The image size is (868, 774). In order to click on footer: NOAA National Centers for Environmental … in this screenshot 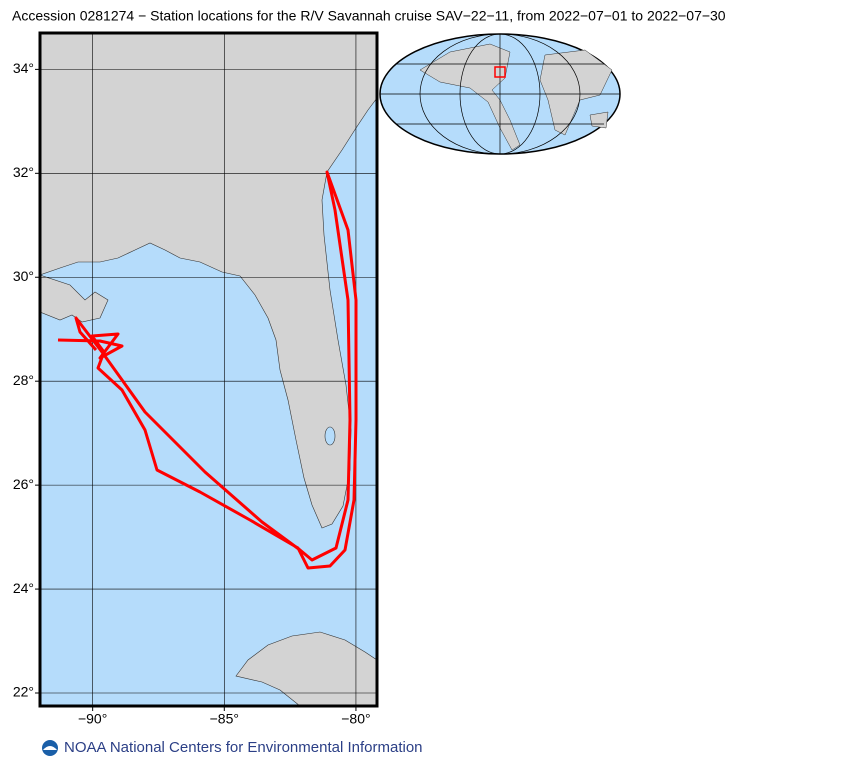, I will do `click(232, 747)`.